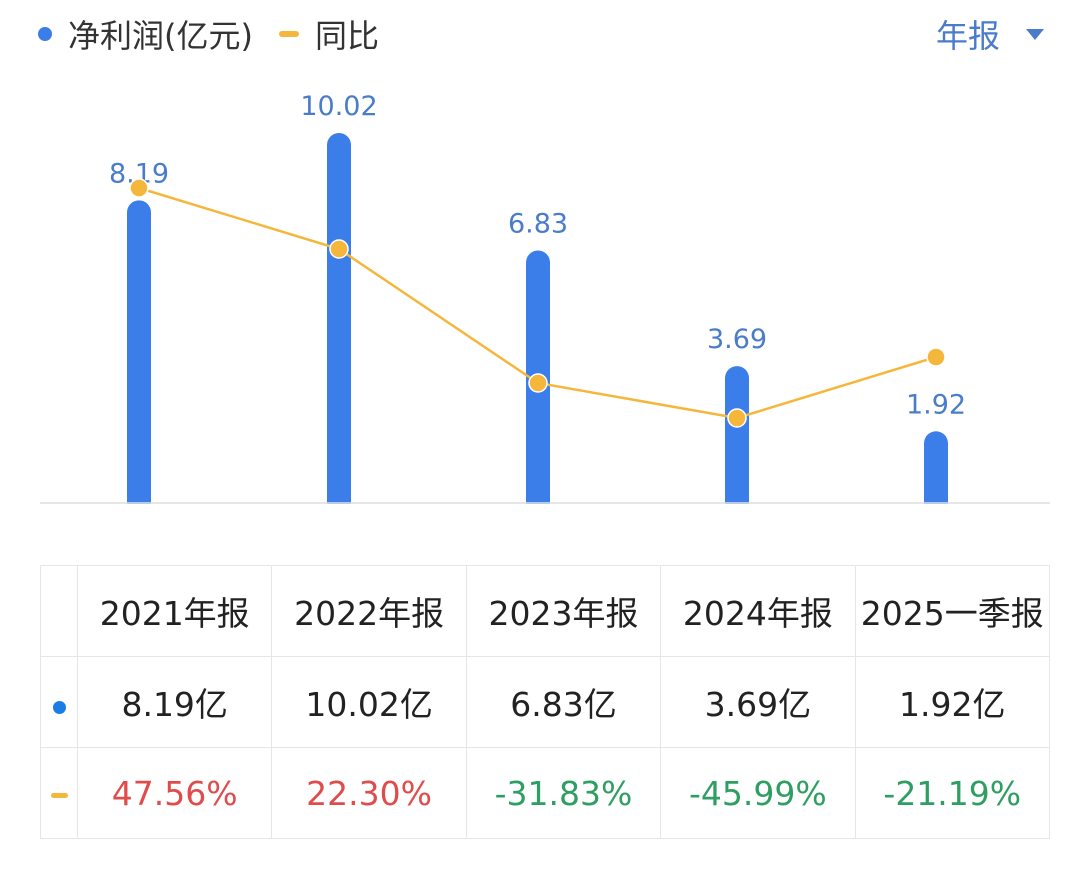  I want to click on table-cell: 10.02亿, so click(369, 702).